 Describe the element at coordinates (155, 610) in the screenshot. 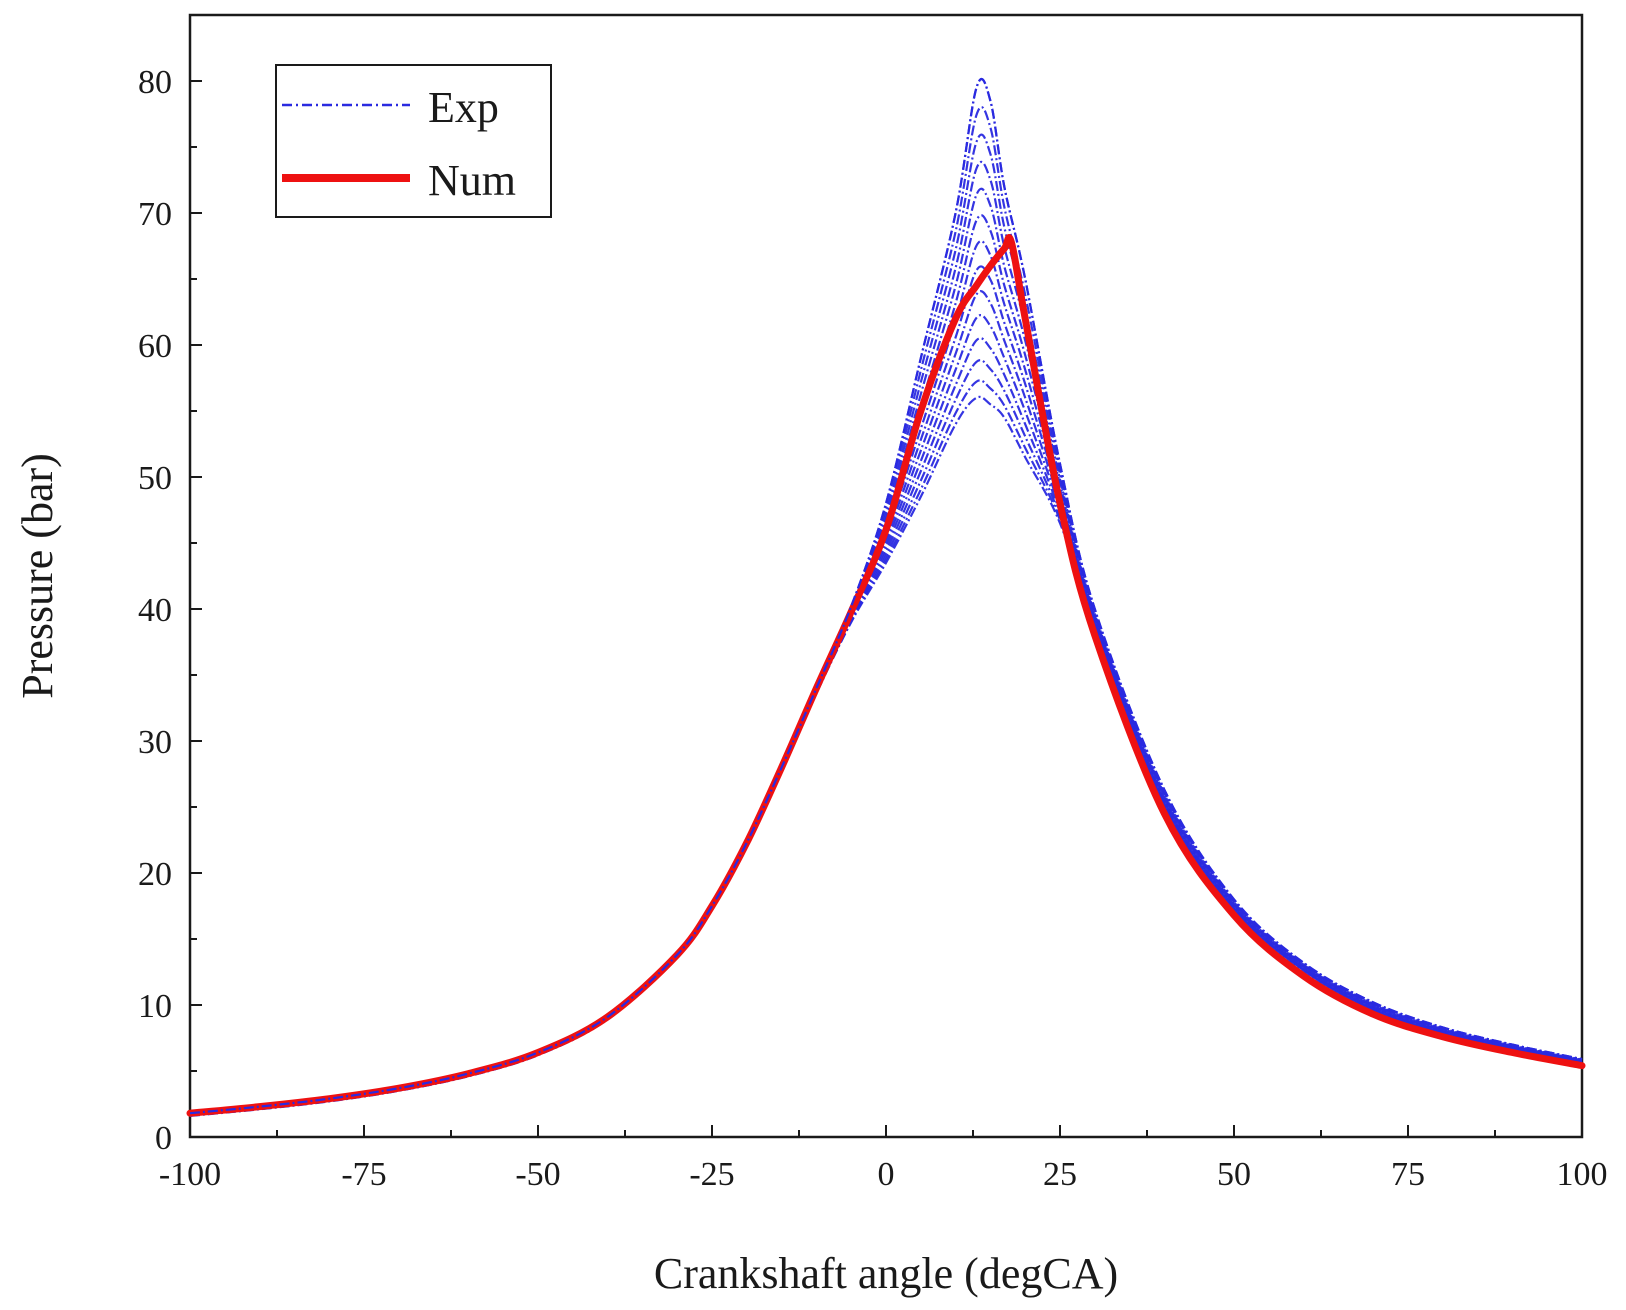

I see `y-tick-label: 40` at that location.